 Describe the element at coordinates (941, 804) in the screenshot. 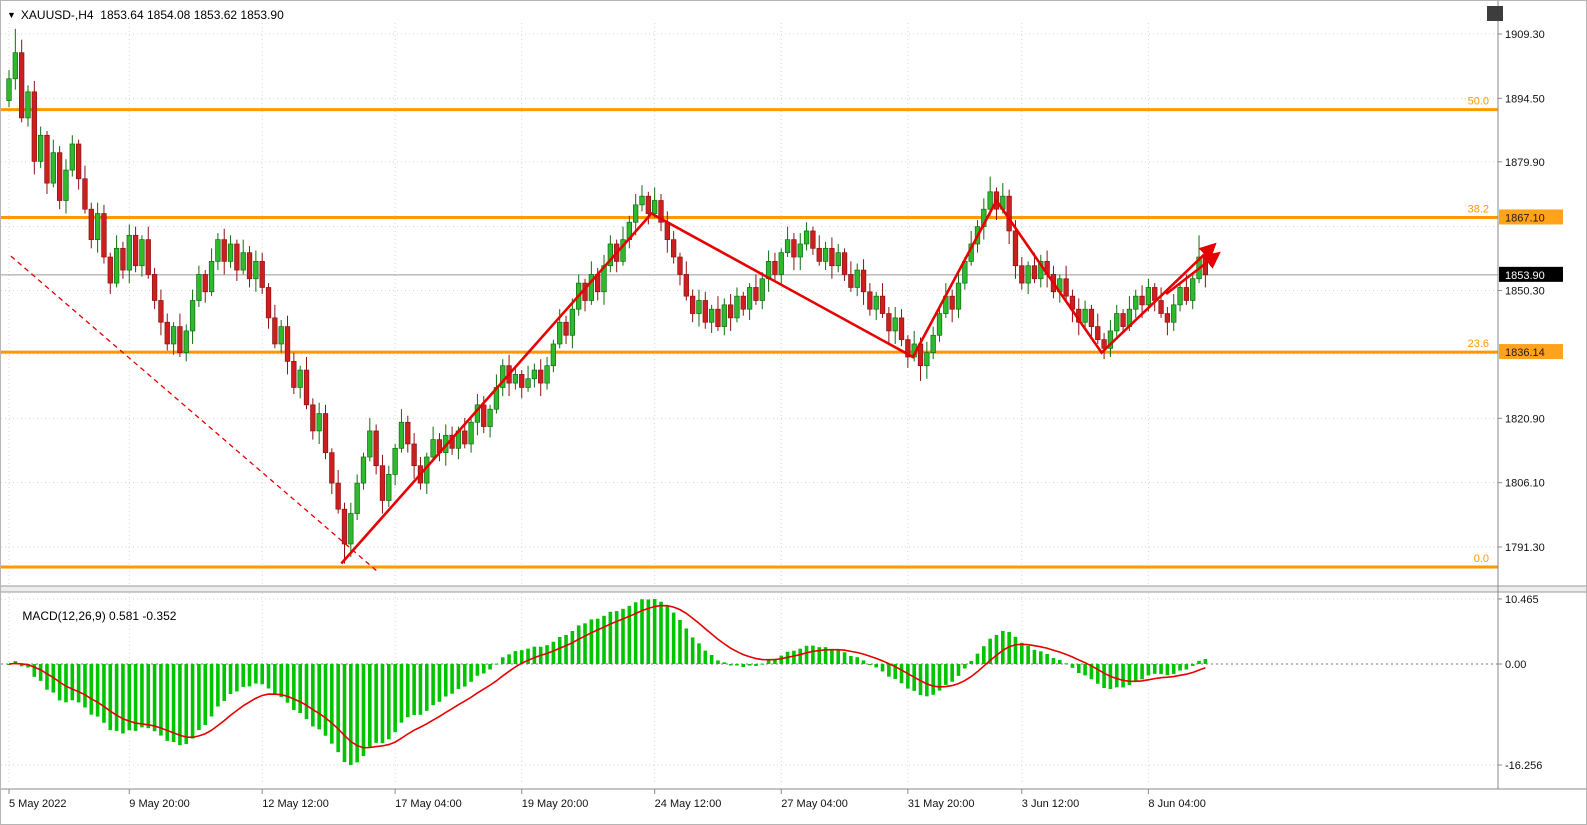

I see `time-axis-label: 31 May 20:00` at that location.